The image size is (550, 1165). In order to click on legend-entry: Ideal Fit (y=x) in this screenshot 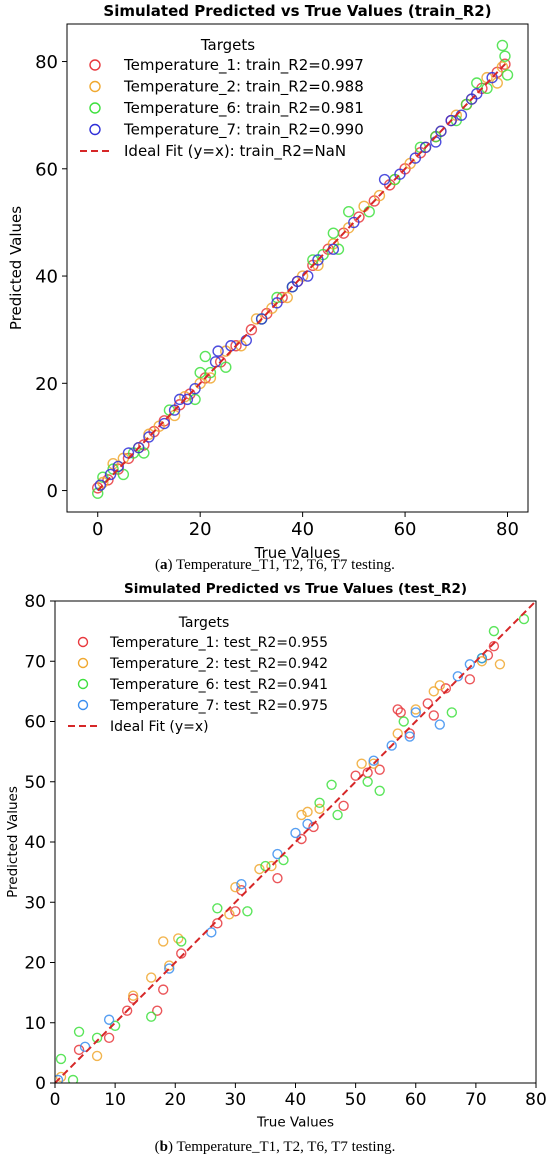, I will do `click(138, 727)`.